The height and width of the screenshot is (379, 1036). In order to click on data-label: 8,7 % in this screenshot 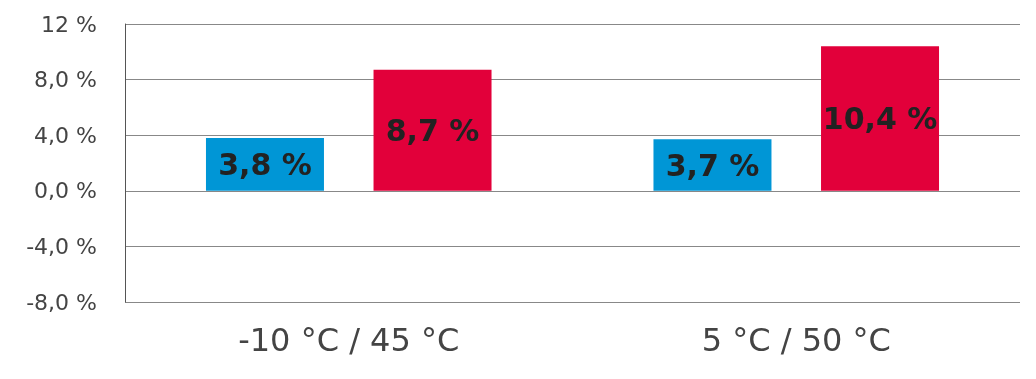, I will do `click(432, 130)`.